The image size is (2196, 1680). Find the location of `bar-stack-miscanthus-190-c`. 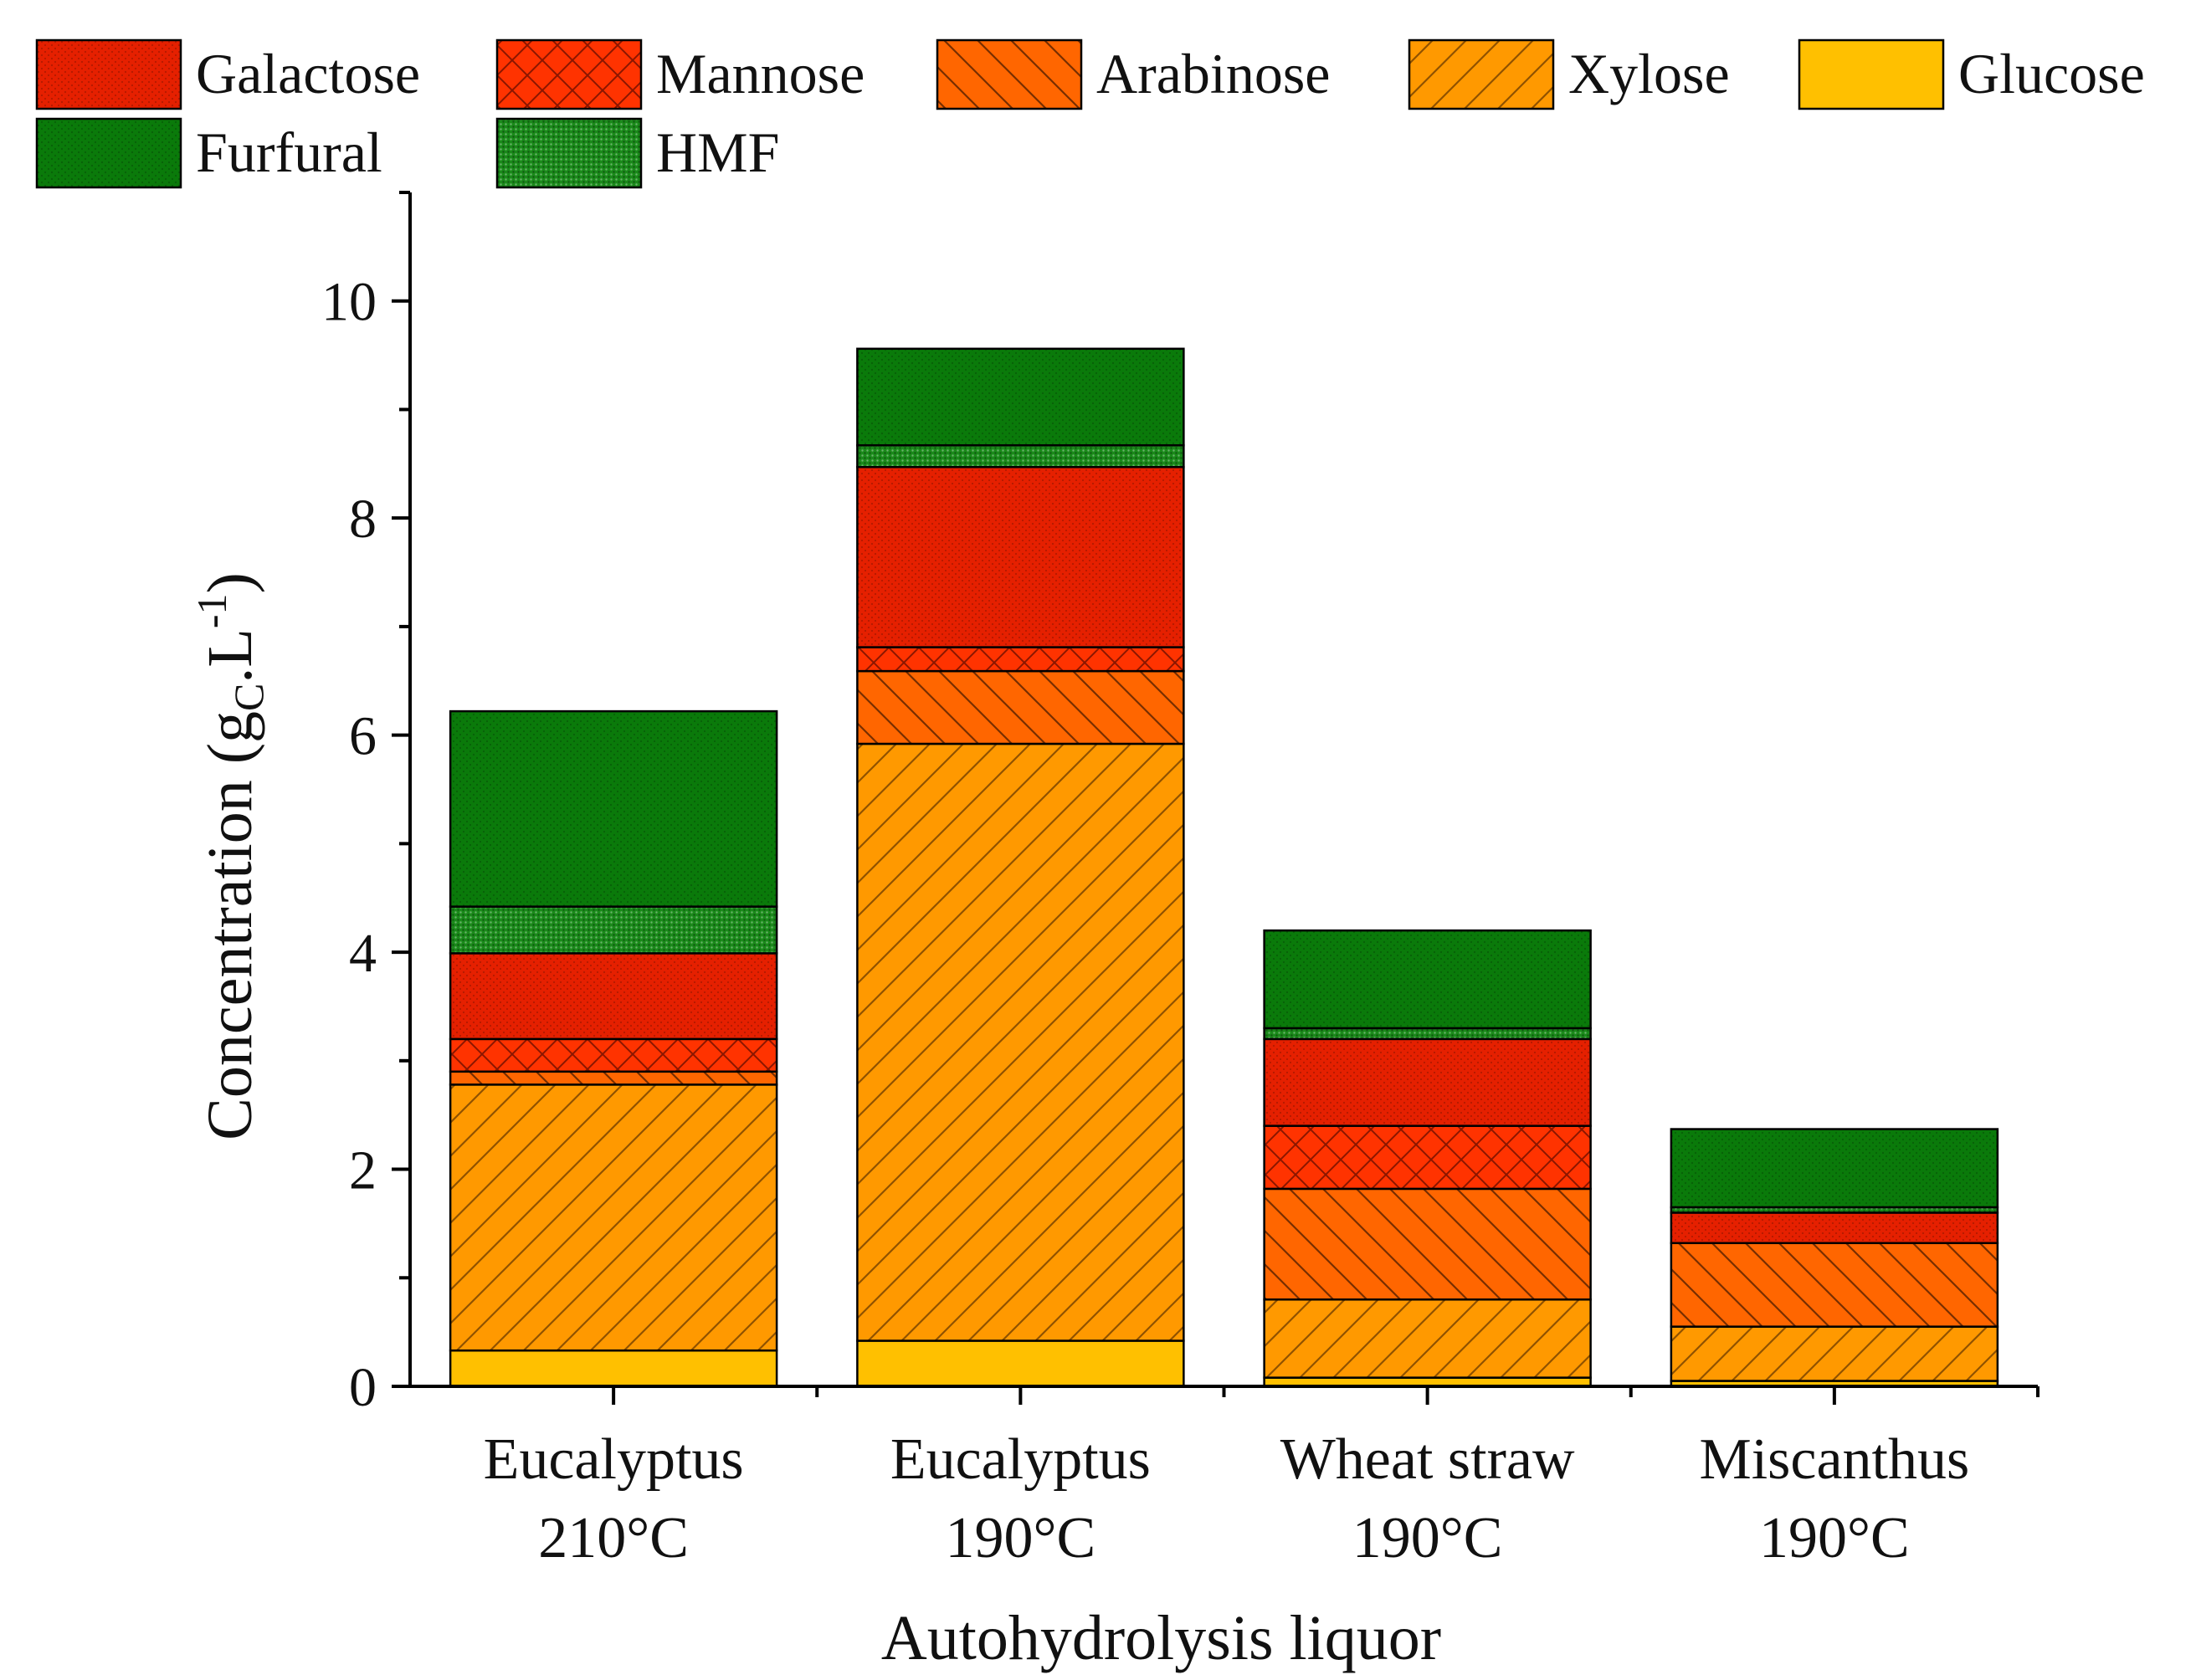

bar-stack-miscanthus-190-c is located at coordinates (1834, 1258).